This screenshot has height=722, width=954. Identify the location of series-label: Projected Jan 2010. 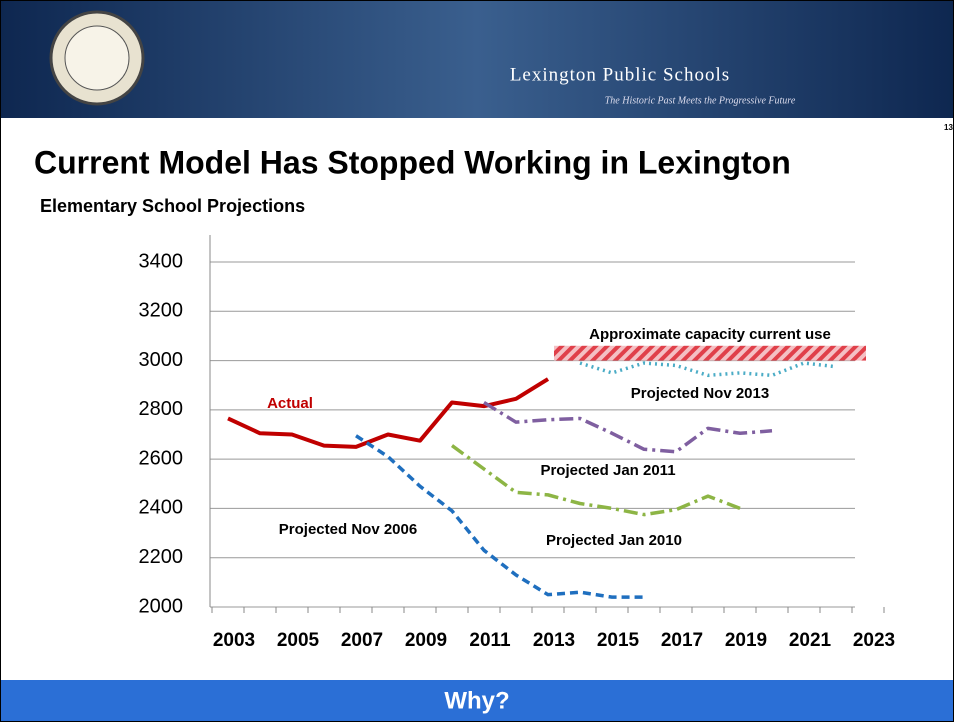
(614, 540).